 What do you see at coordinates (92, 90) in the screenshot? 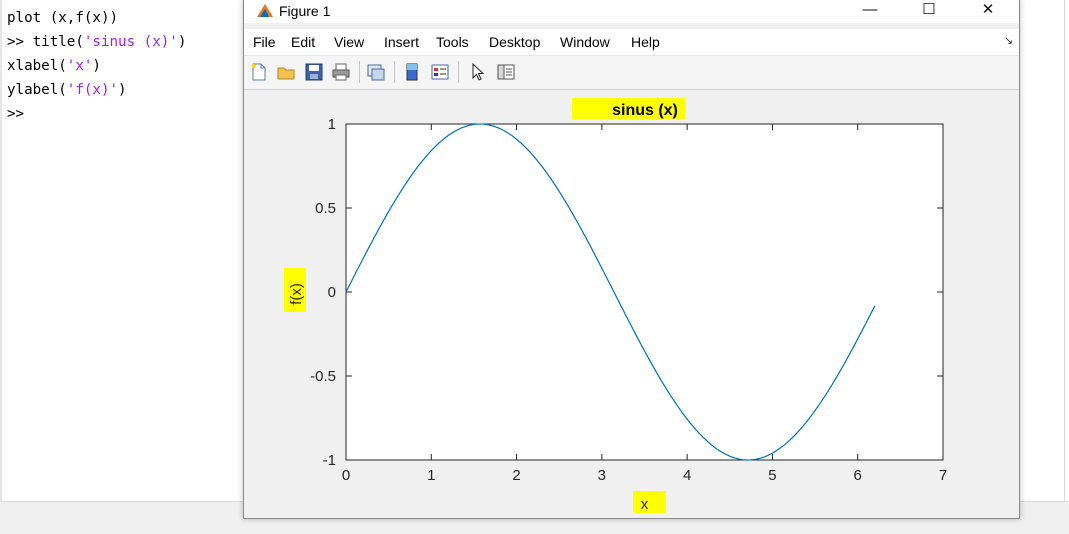
I see `string-literal: 'f(x)'` at bounding box center [92, 90].